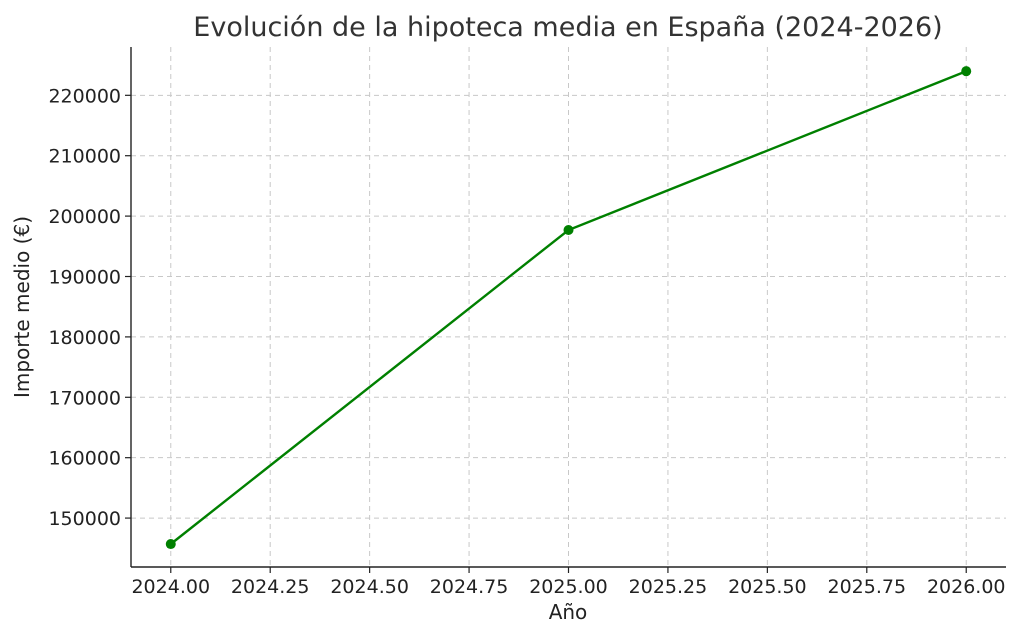 This screenshot has height=637, width=1024. Describe the element at coordinates (22, 307) in the screenshot. I see `y-axis-label: Importe medio (€)` at that location.